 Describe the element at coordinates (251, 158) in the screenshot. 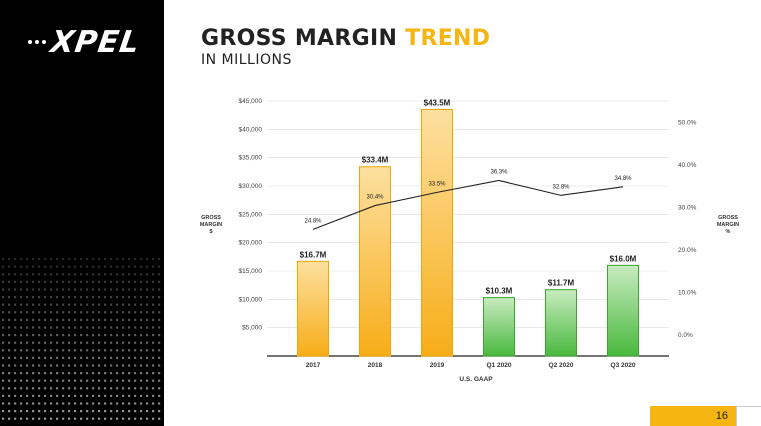

I see `y-left-tick-label: $35,000` at that location.